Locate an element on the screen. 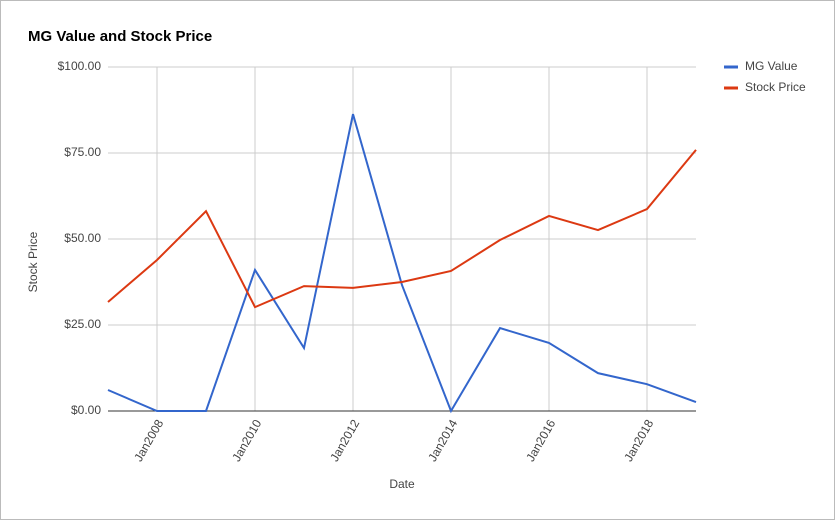 The image size is (836, 521). x-axis-label: Date is located at coordinates (402, 484).